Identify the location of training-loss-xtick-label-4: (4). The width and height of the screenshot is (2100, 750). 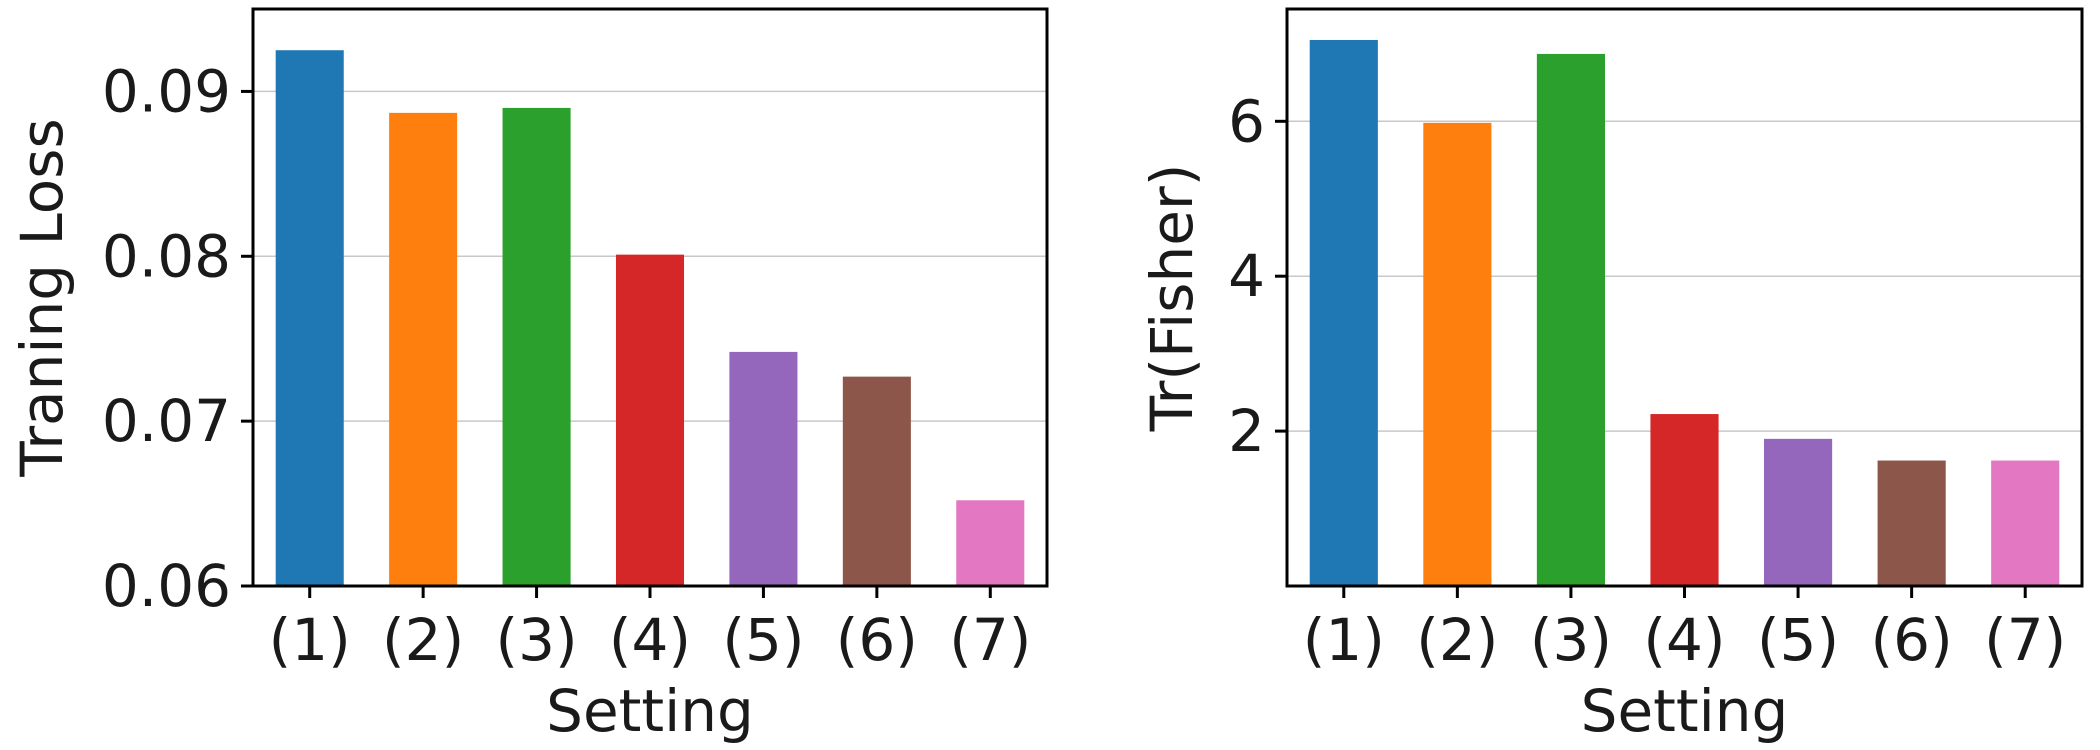
(650, 640).